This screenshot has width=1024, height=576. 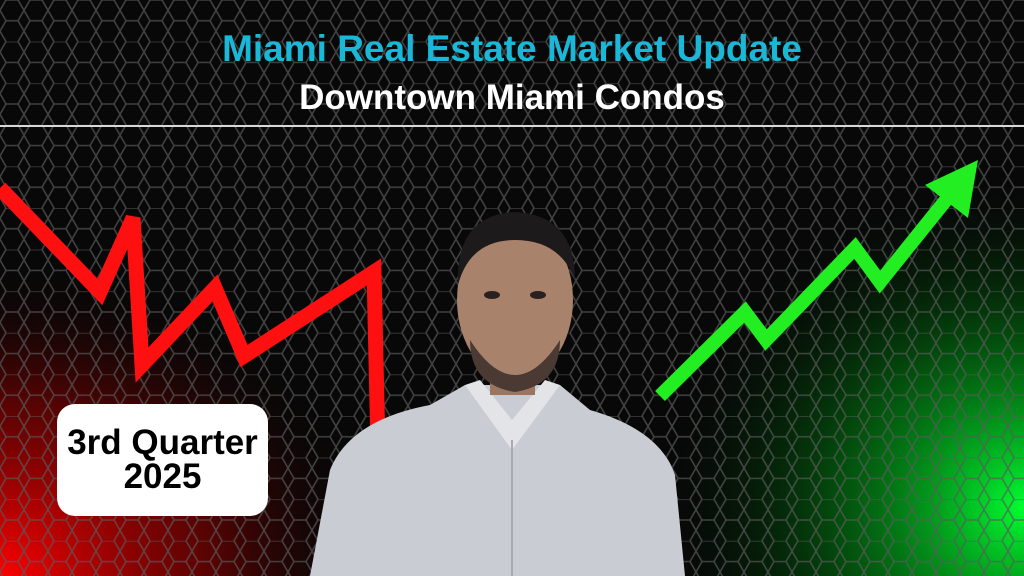 What do you see at coordinates (162, 476) in the screenshot?
I see `year-label: 2025` at bounding box center [162, 476].